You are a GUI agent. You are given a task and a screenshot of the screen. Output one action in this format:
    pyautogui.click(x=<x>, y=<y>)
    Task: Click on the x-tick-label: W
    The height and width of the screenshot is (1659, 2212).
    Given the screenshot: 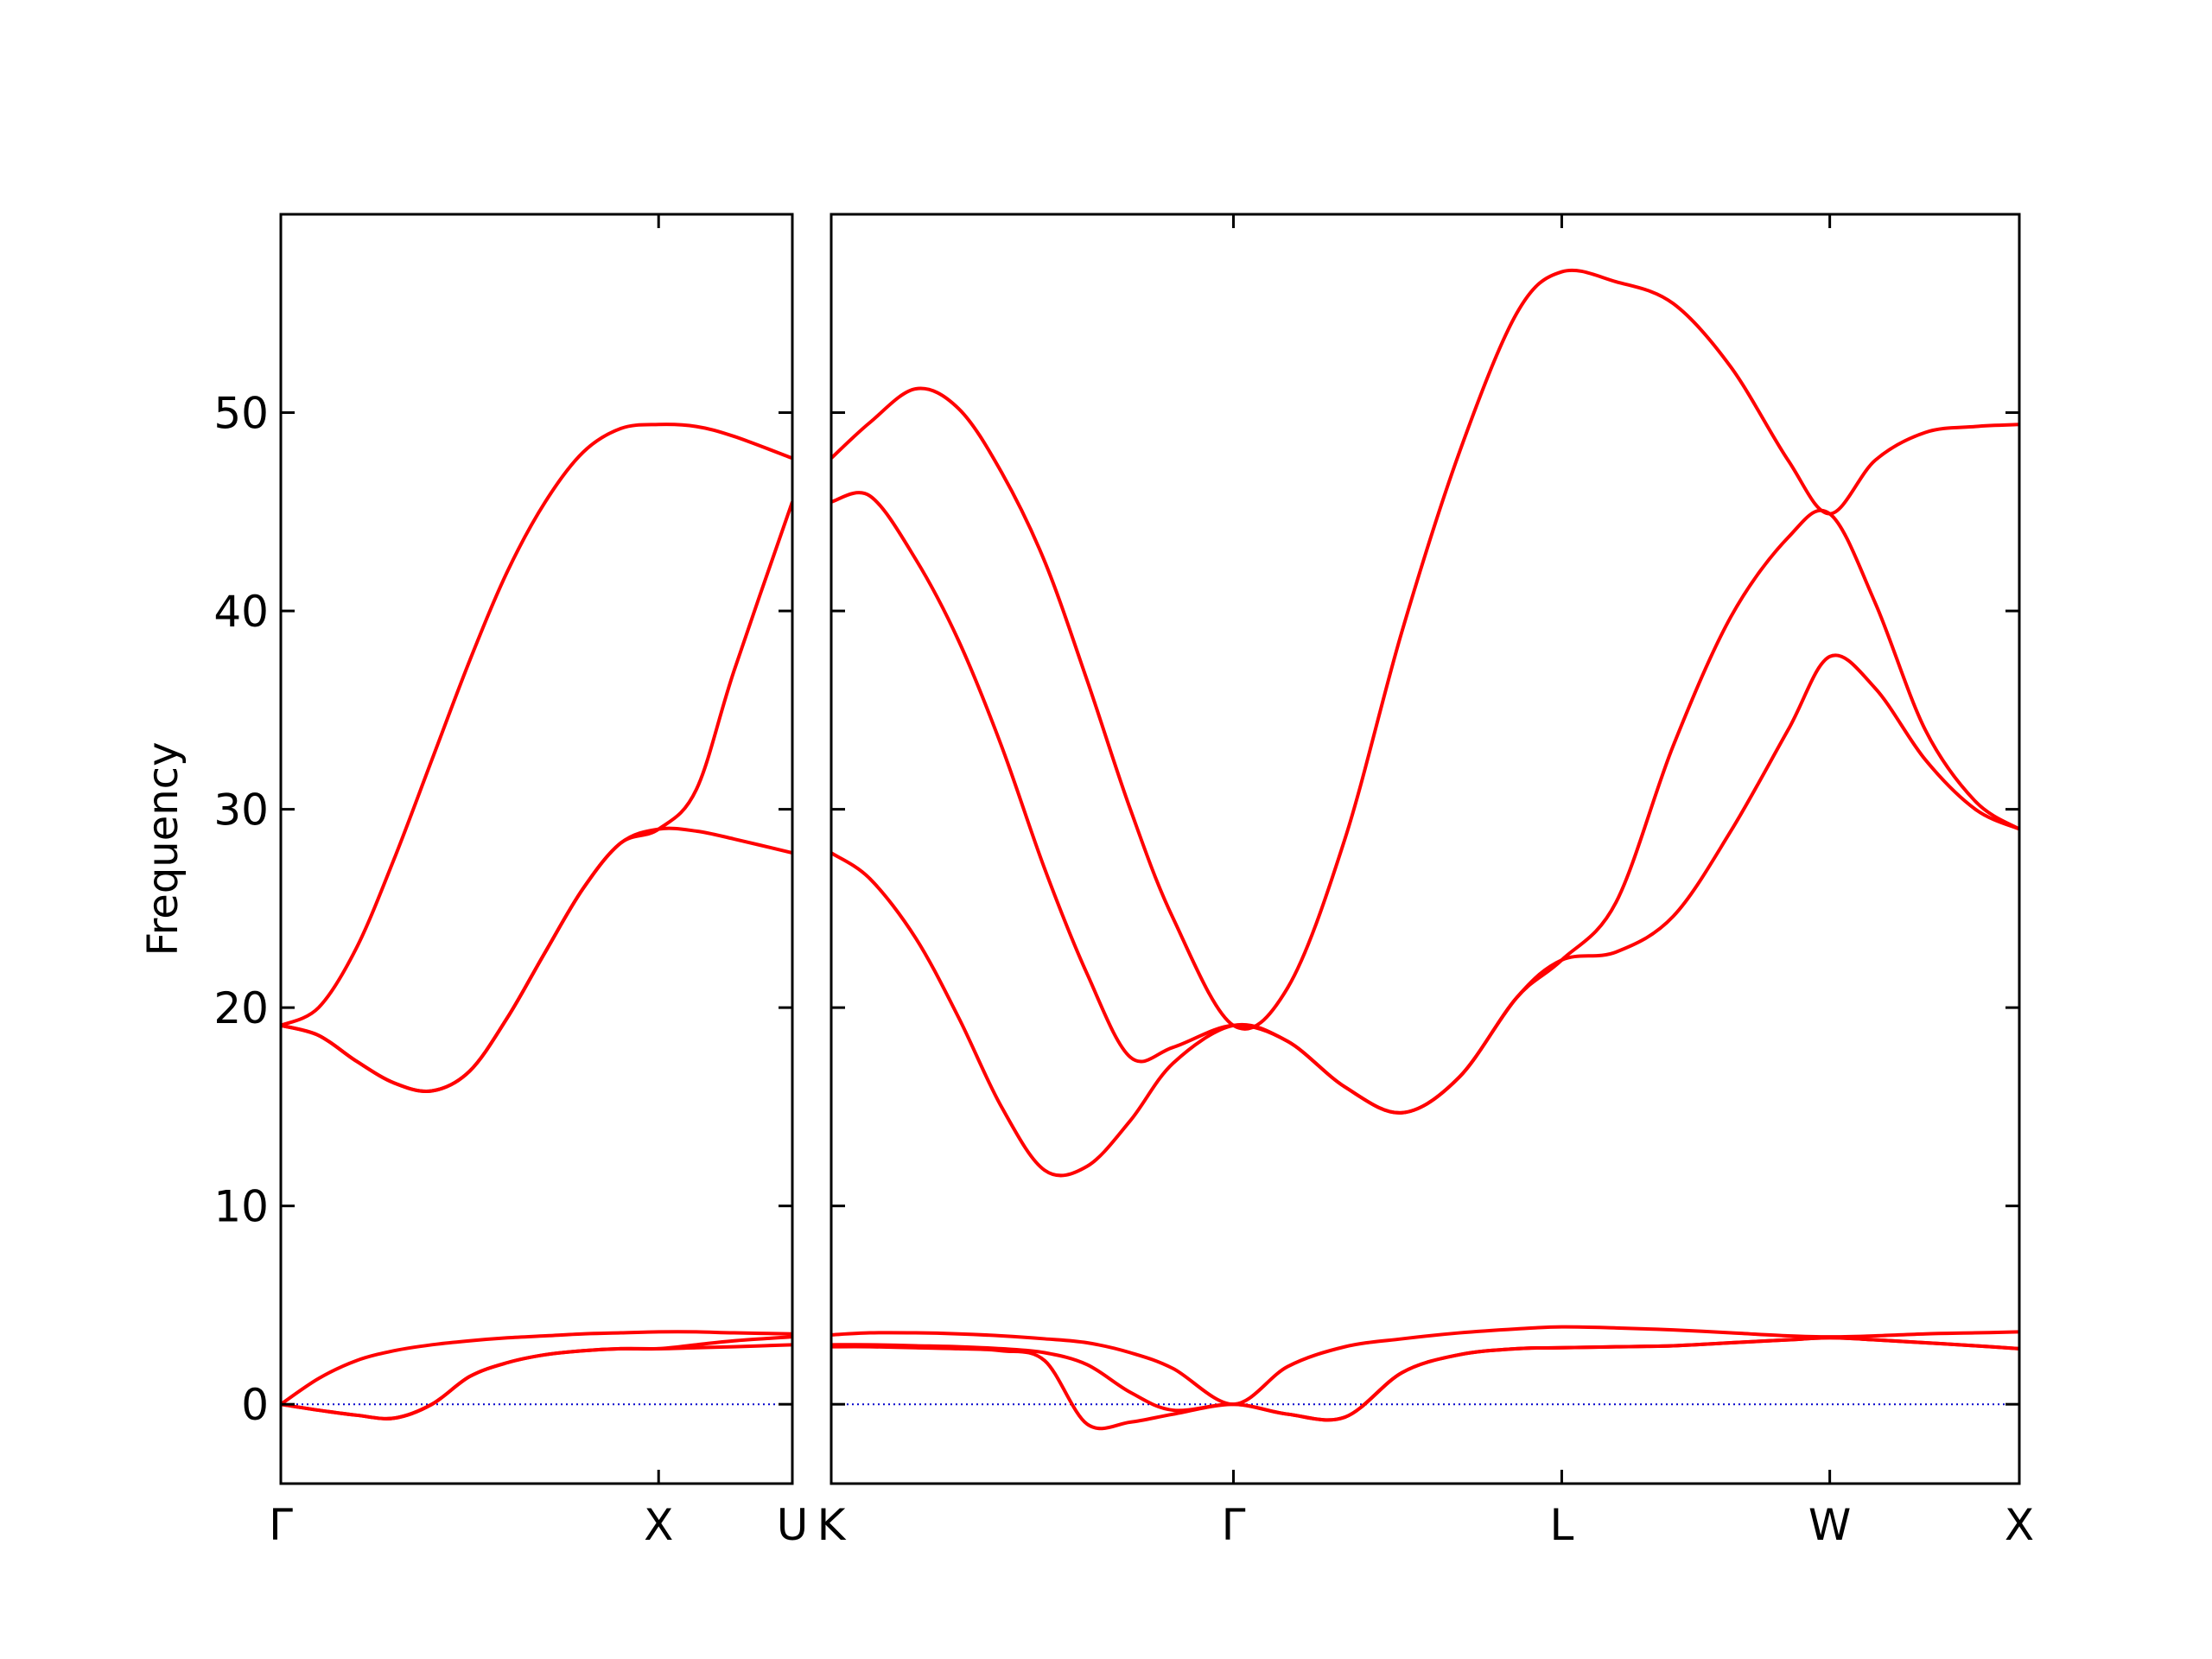 What is the action you would take?
    pyautogui.click(x=1829, y=1525)
    